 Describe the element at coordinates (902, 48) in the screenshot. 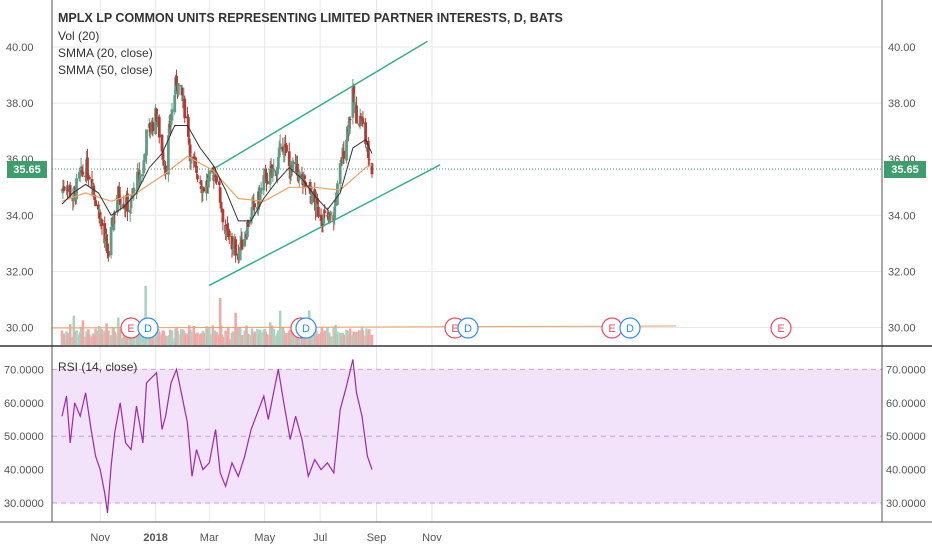

I see `price-tick-right: 40.00` at that location.